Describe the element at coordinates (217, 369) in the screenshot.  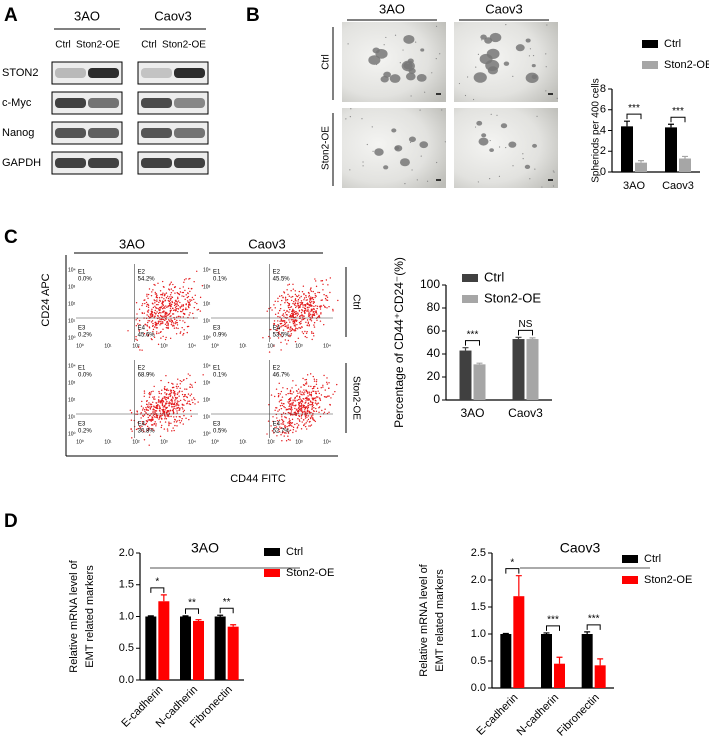
I see `gate-label: E1` at that location.